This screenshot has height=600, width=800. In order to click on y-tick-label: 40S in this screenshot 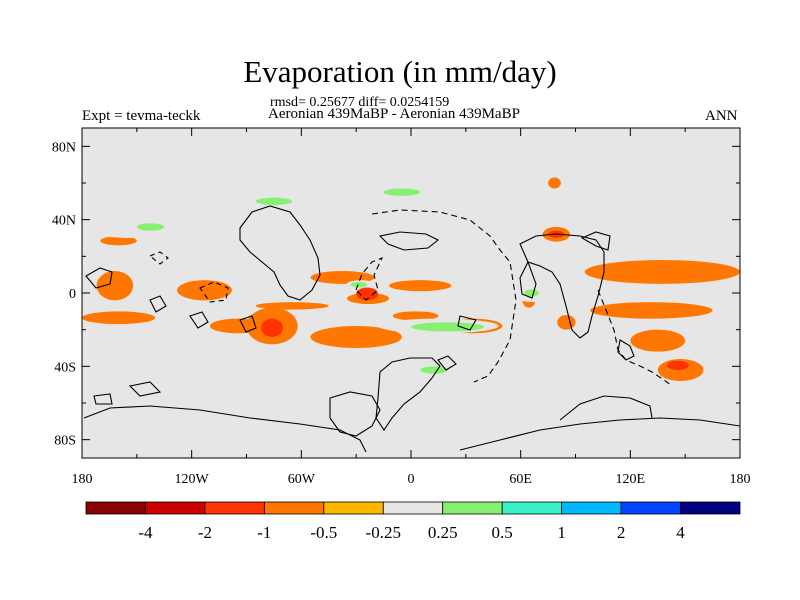, I will do `click(65, 367)`.